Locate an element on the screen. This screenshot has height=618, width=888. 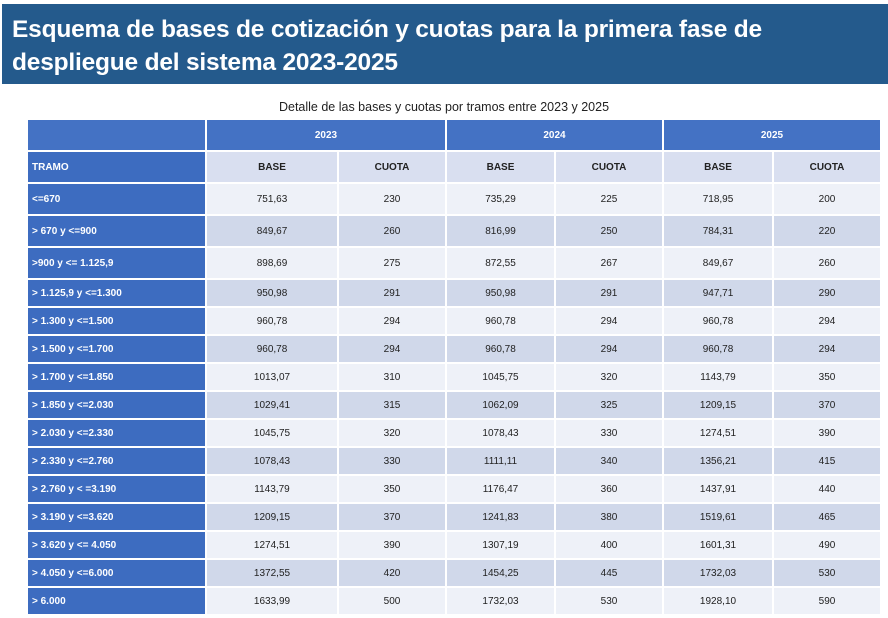
base-cell: 1111,11 is located at coordinates (500, 461).